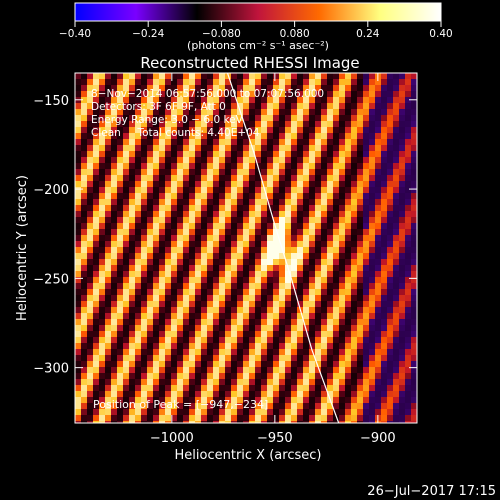  What do you see at coordinates (51, 101) in the screenshot?
I see `y-tick-label: −150` at bounding box center [51, 101].